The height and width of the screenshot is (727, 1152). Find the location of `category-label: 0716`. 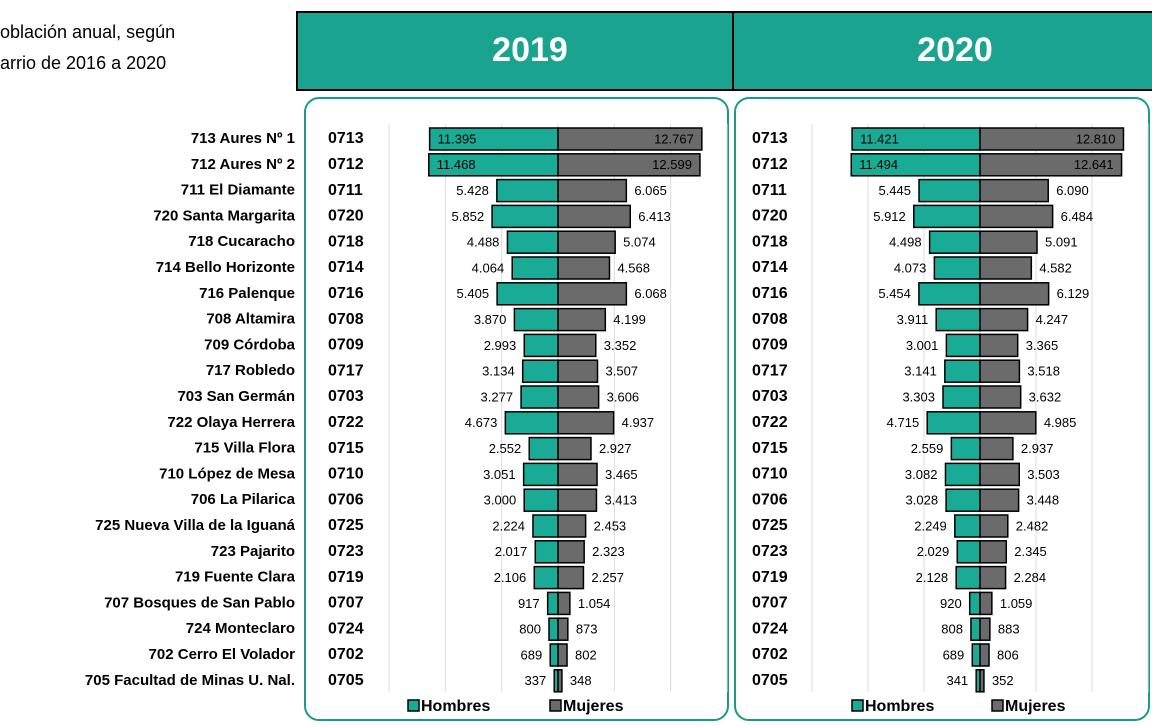

category-label: 0716 is located at coordinates (770, 293).